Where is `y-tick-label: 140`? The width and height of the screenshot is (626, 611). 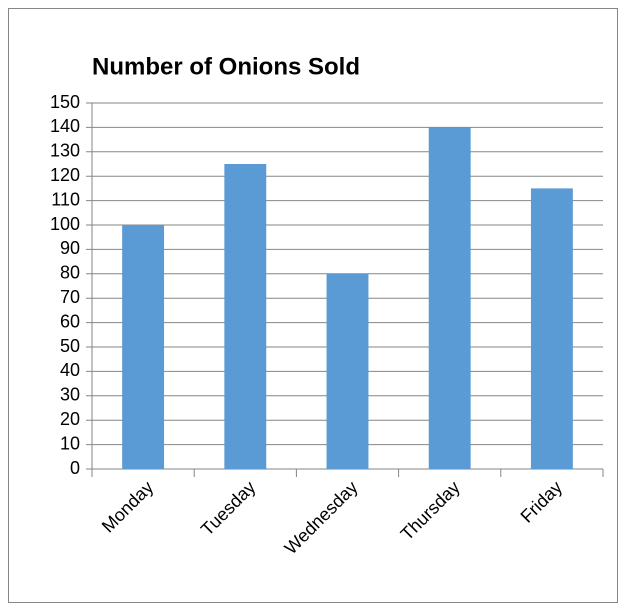 y-tick-label: 140 is located at coordinates (65, 126).